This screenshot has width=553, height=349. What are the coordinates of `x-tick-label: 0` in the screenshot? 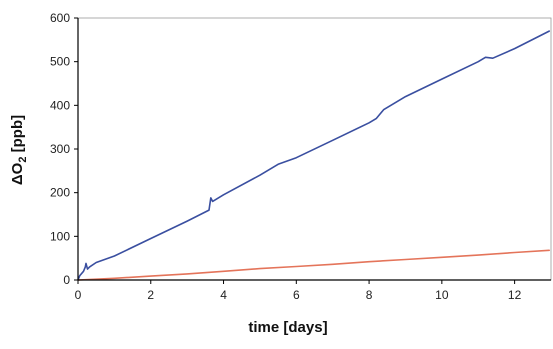 It's located at (78, 295).